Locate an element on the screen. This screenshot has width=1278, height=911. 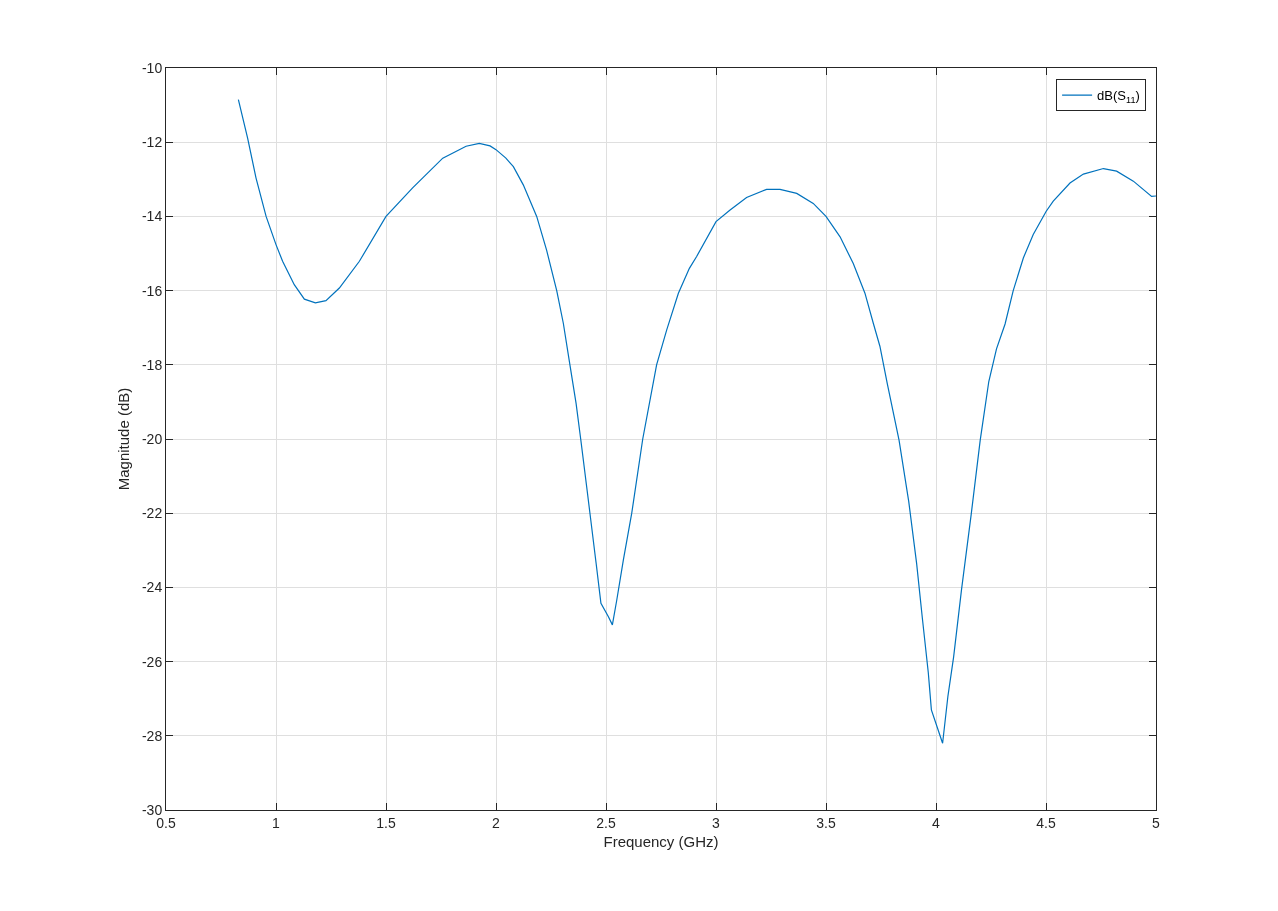
x-tick-label: 5 is located at coordinates (1156, 822).